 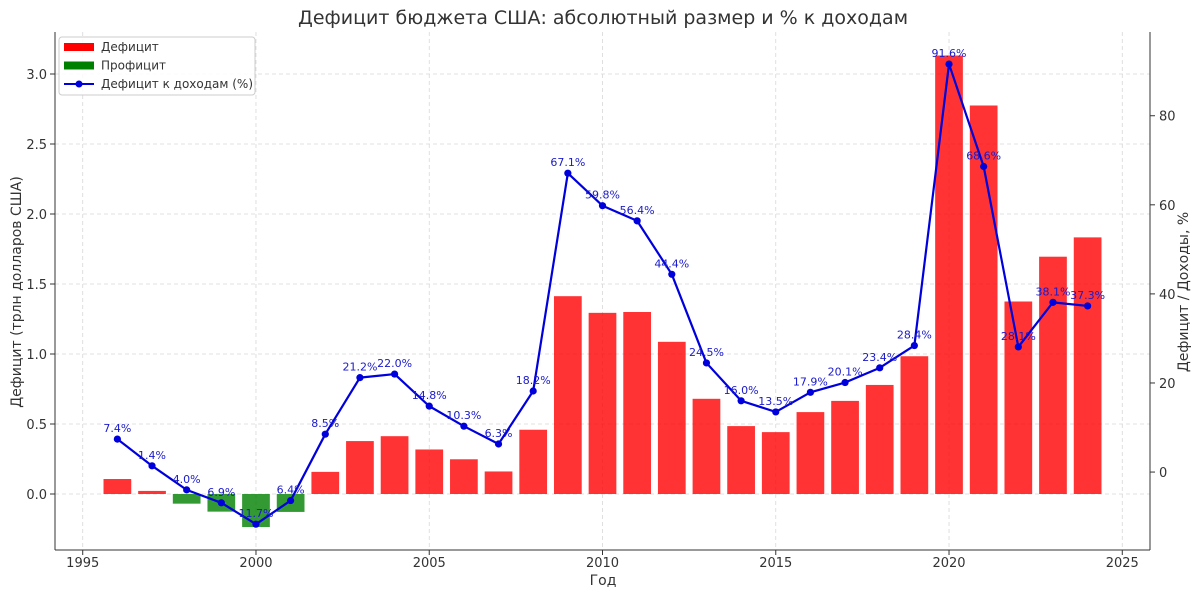 I want to click on ratio-data-label: 7.4%, so click(x=117, y=428).